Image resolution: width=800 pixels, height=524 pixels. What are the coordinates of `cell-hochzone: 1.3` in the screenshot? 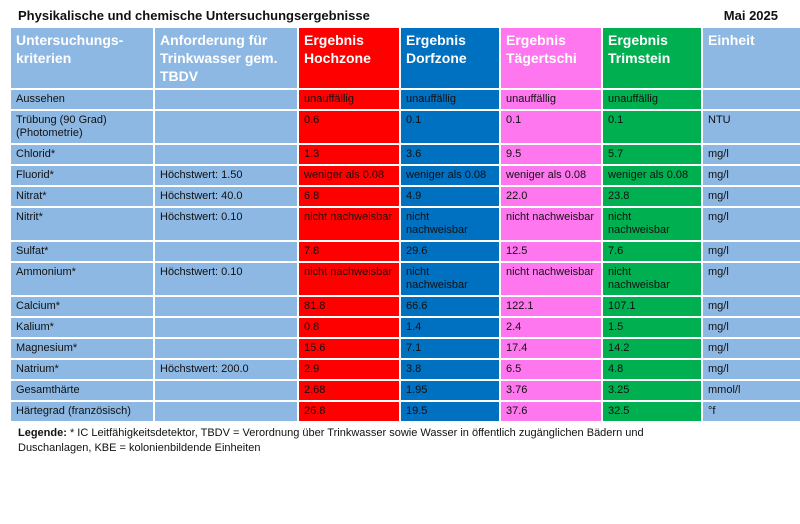 It's located at (349, 154).